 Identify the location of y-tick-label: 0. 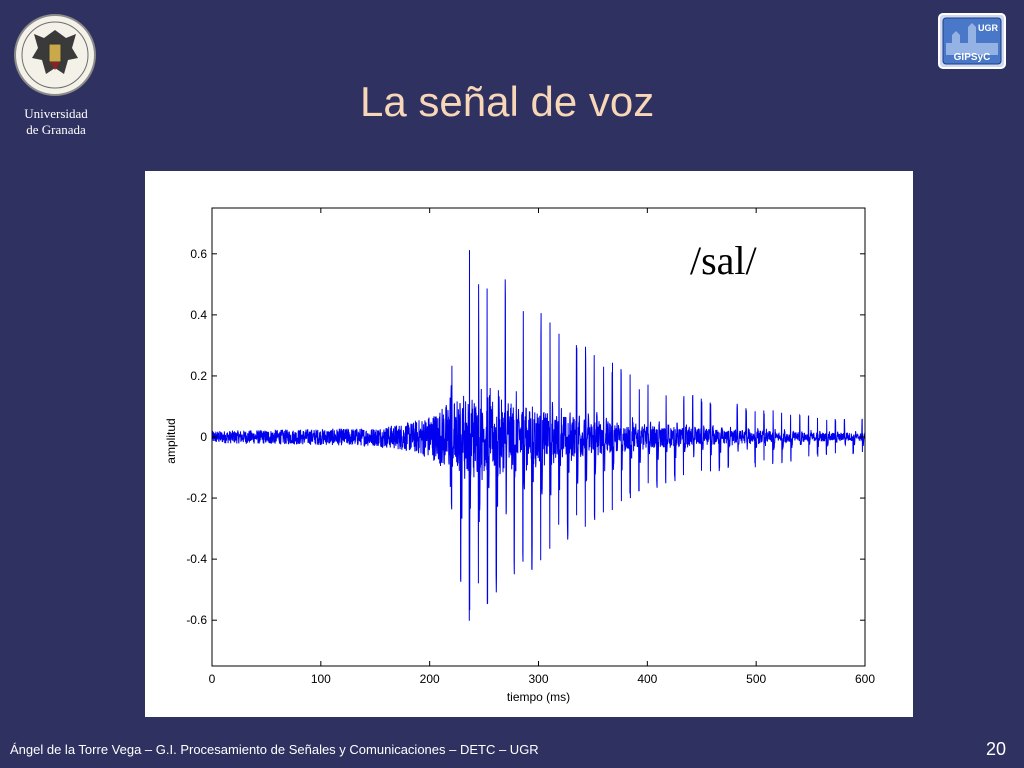
(203, 437).